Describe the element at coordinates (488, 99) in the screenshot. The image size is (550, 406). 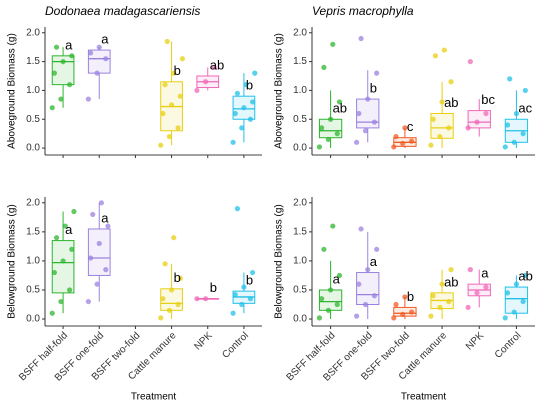
I see `group-letter: bc` at that location.